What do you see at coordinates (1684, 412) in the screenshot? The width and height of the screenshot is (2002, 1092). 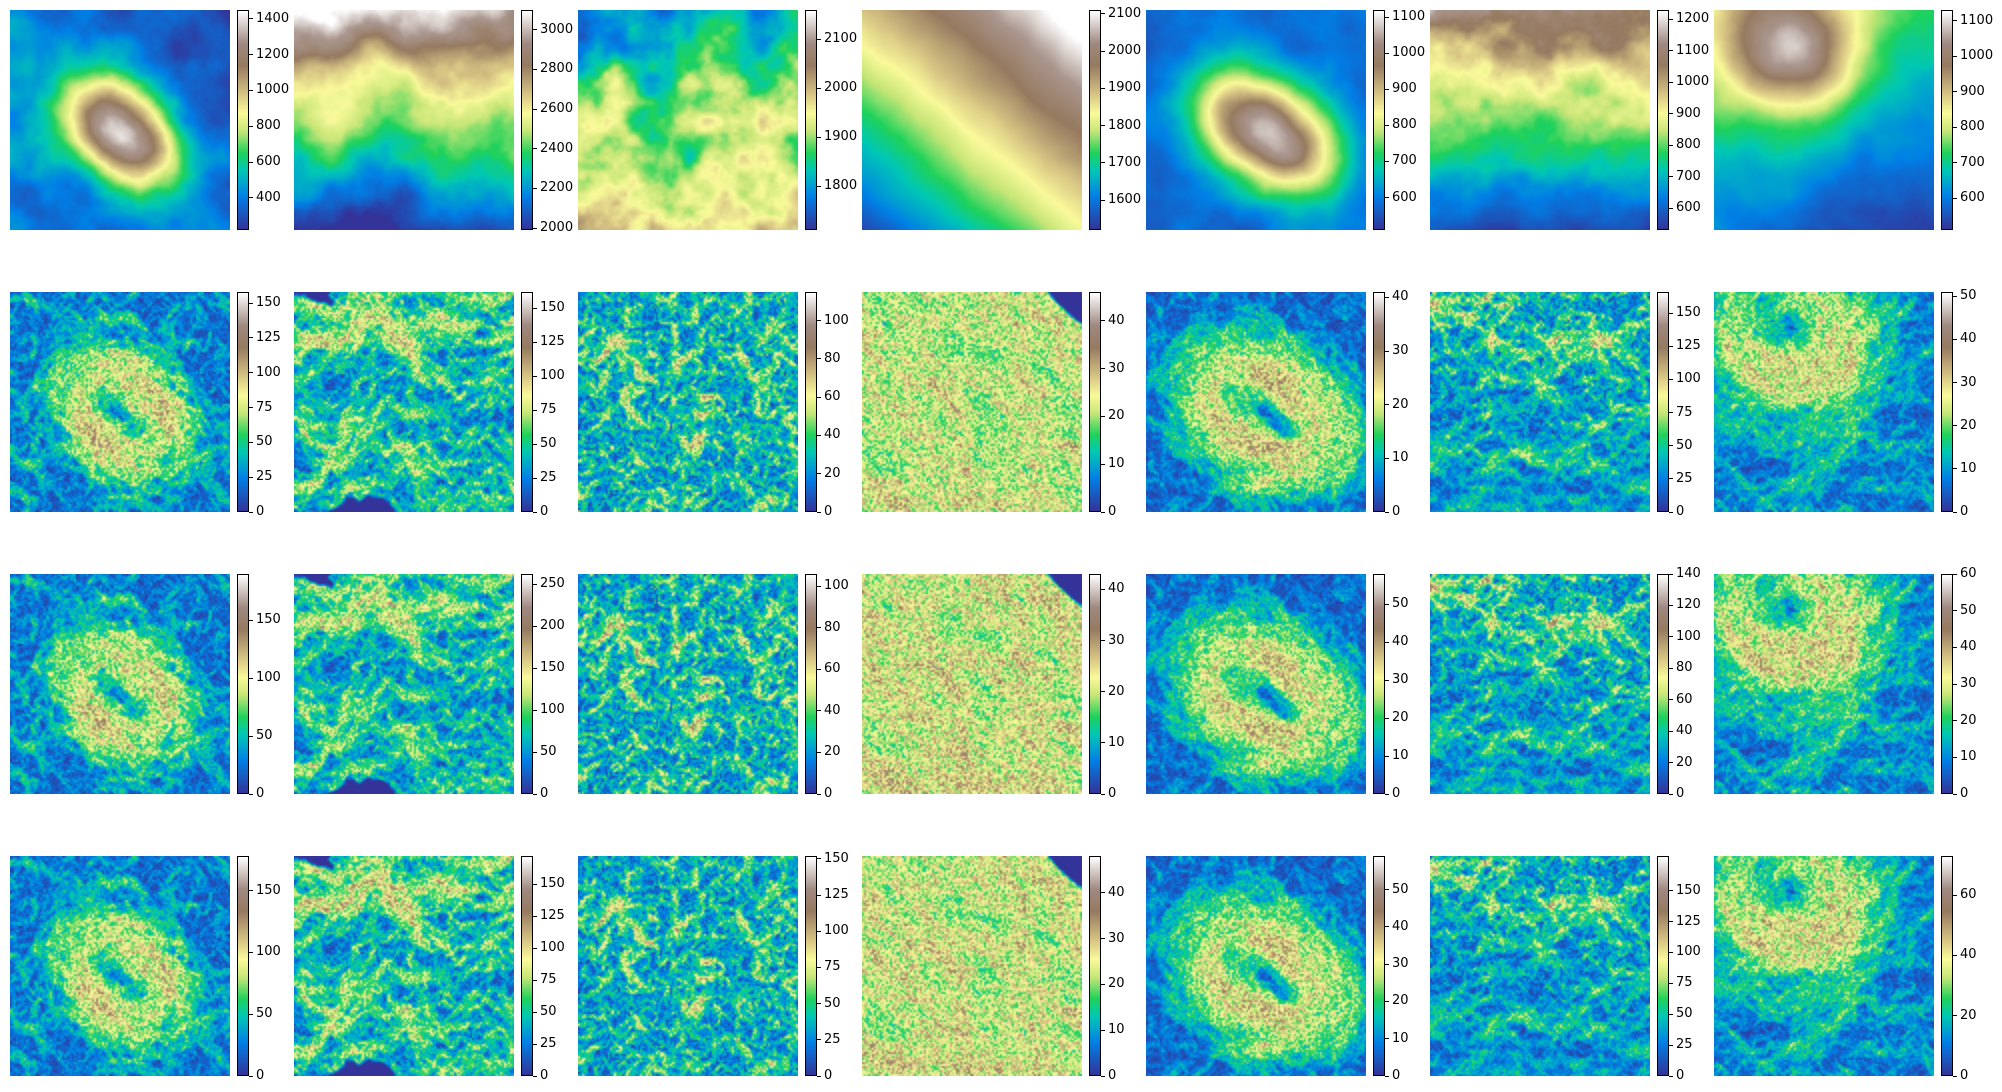 I see `tick-label: 75` at bounding box center [1684, 412].